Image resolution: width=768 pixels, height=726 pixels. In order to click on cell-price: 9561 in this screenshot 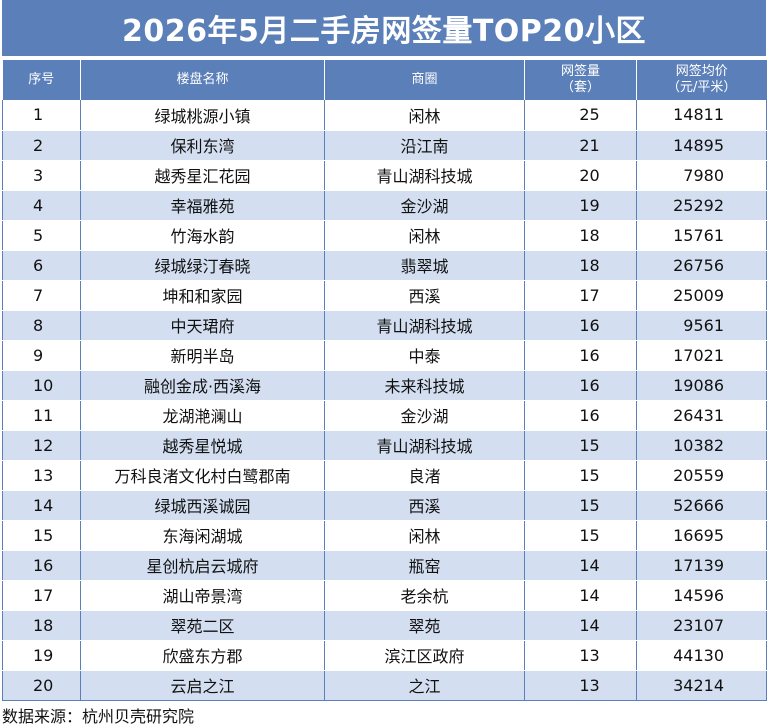, I will do `click(701, 325)`.